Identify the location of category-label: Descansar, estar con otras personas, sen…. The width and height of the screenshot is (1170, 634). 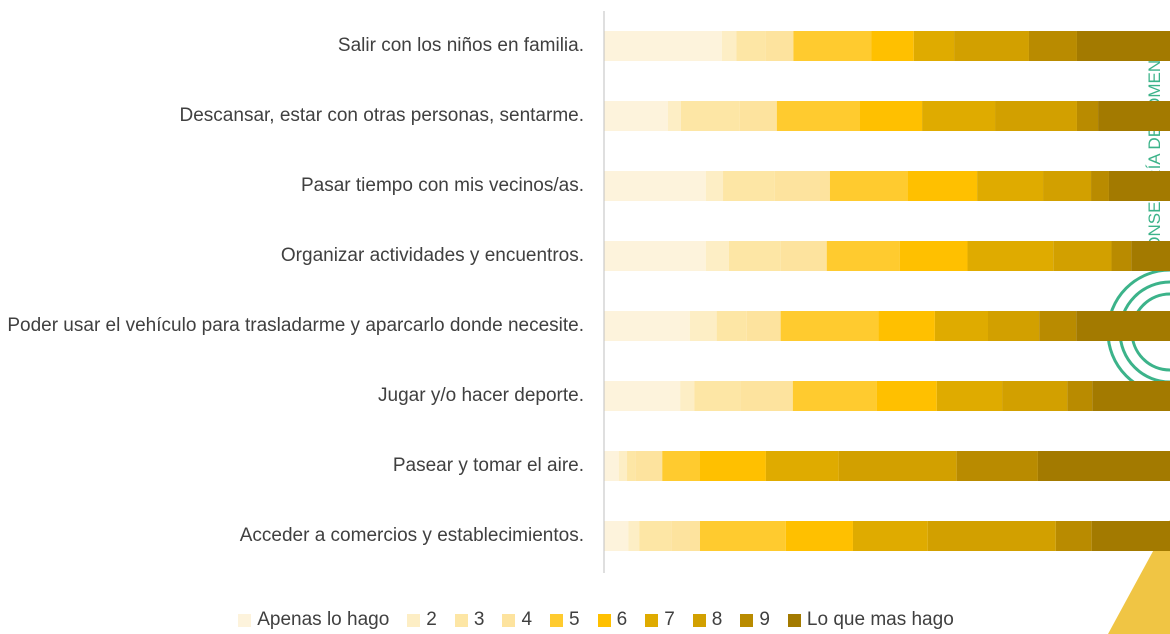
(381, 115).